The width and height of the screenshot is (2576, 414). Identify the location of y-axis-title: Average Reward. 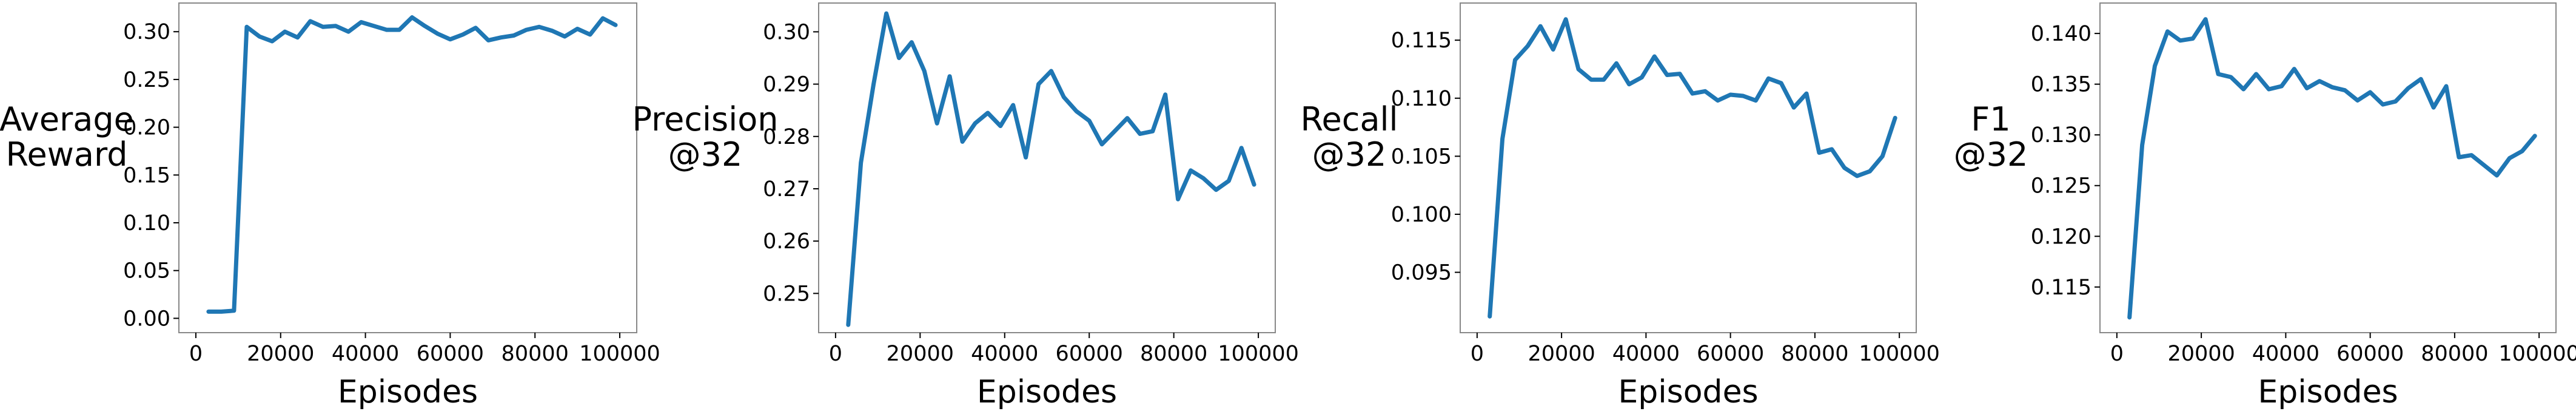
(67, 137).